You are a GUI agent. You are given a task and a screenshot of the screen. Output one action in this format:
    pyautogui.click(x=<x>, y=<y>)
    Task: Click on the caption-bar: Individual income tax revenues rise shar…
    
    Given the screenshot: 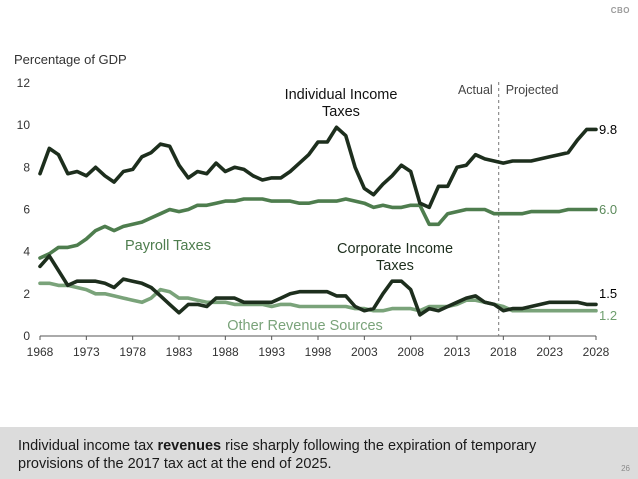 What is the action you would take?
    pyautogui.click(x=319, y=453)
    